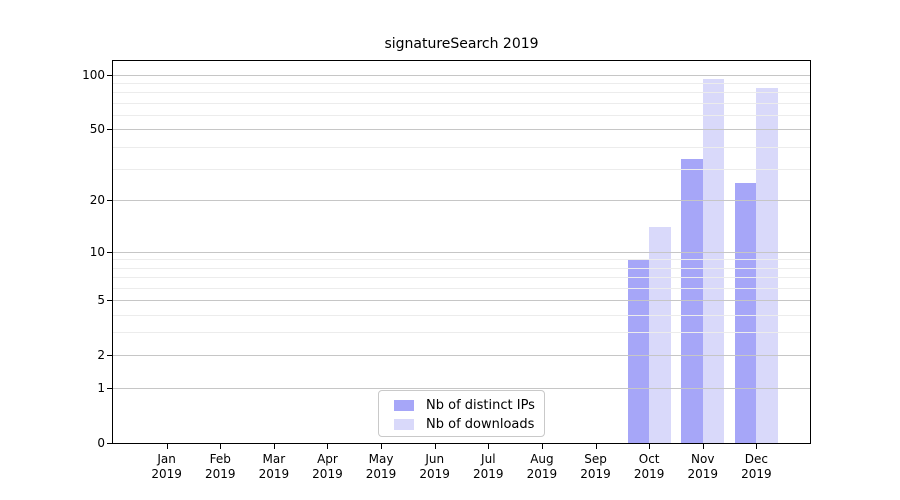 The image size is (900, 500). I want to click on x-tick-month: Jun, so click(435, 459).